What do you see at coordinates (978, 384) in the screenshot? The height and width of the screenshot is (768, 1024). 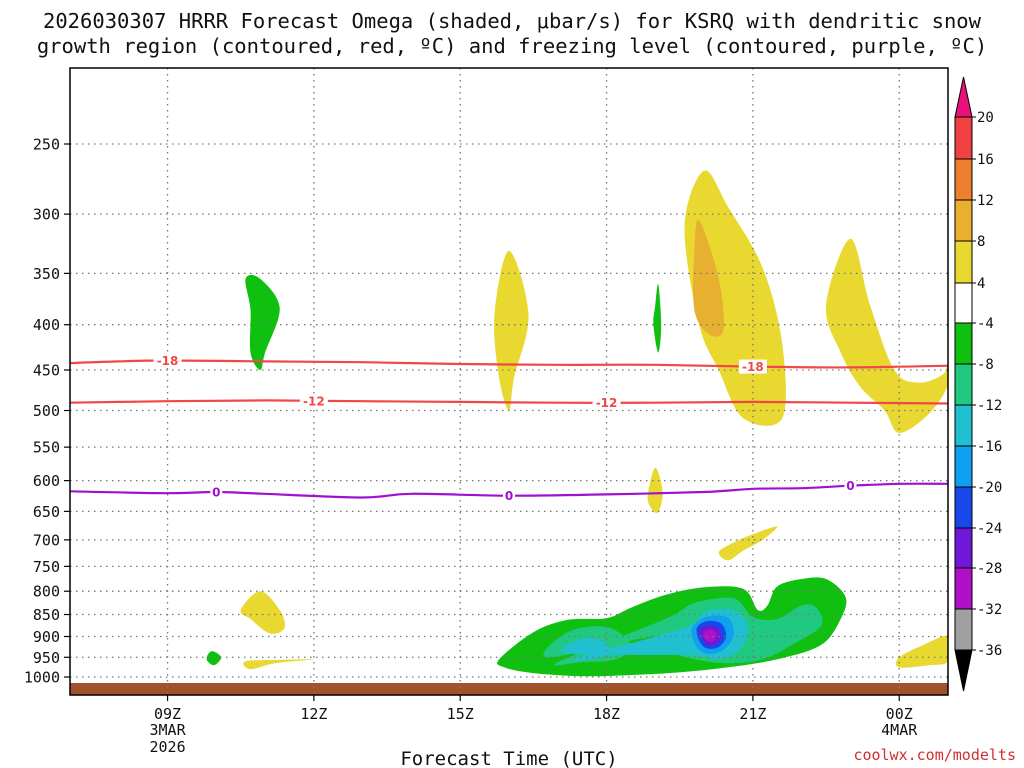 I see `colorbar: 20 16 12 8 4 -4 -8 -12 -16 -20 -24 -28 -32 -36` at bounding box center [978, 384].